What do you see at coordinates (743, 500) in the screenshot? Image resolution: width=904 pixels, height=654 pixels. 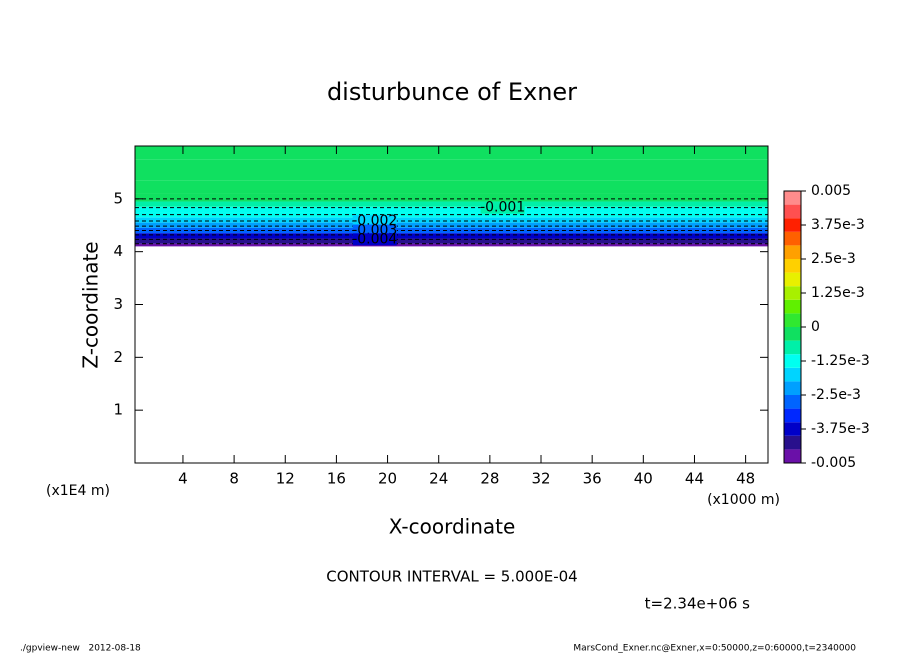 I see `x-unit: (x1000 m)` at bounding box center [743, 500].